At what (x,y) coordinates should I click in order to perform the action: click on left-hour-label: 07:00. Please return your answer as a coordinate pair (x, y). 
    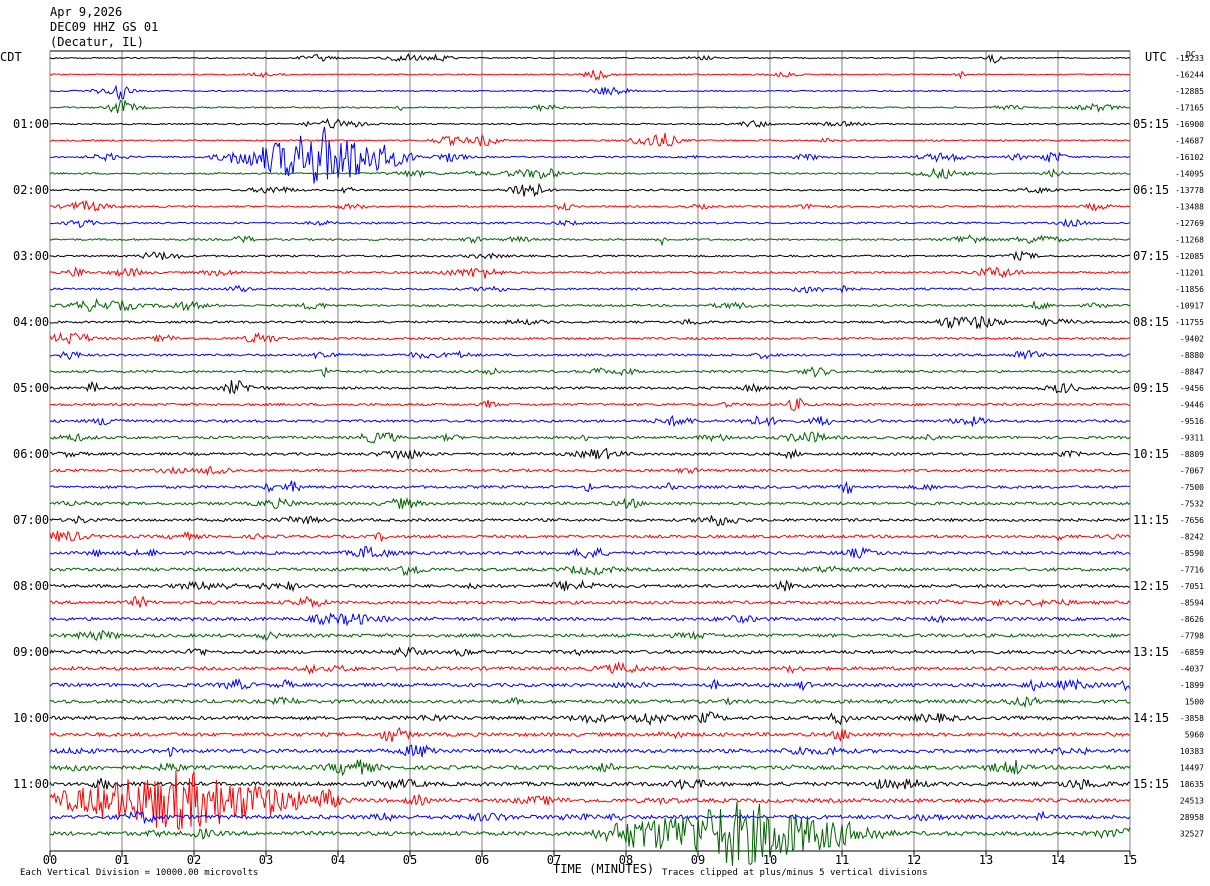
    Looking at the image, I should click on (31, 520).